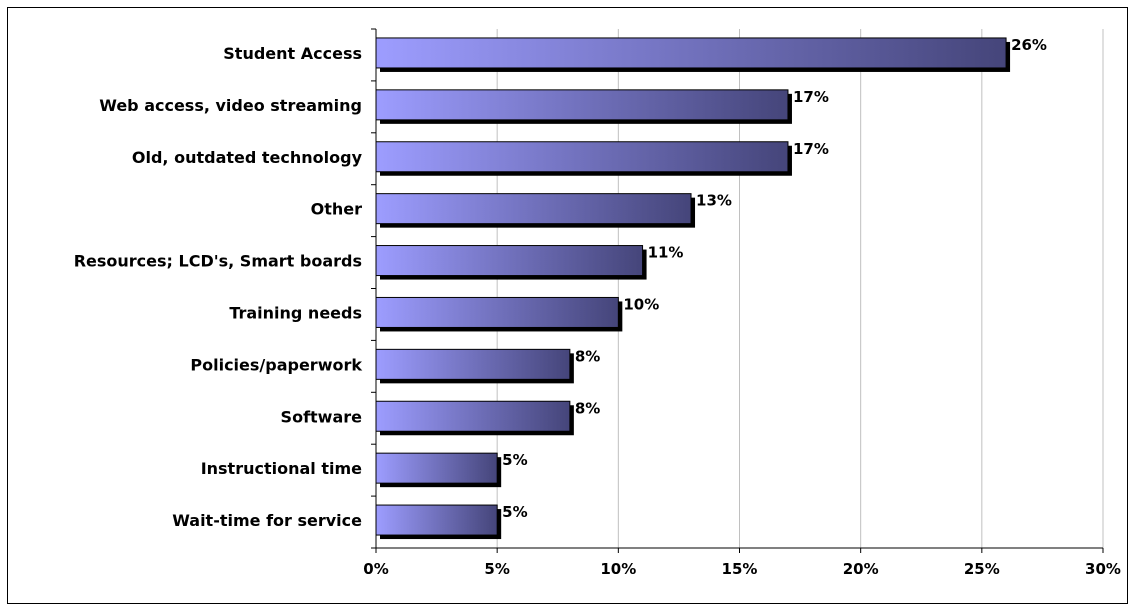 Image resolution: width=1135 pixels, height=611 pixels. Describe the element at coordinates (641, 304) in the screenshot. I see `data-label: 10%` at that location.